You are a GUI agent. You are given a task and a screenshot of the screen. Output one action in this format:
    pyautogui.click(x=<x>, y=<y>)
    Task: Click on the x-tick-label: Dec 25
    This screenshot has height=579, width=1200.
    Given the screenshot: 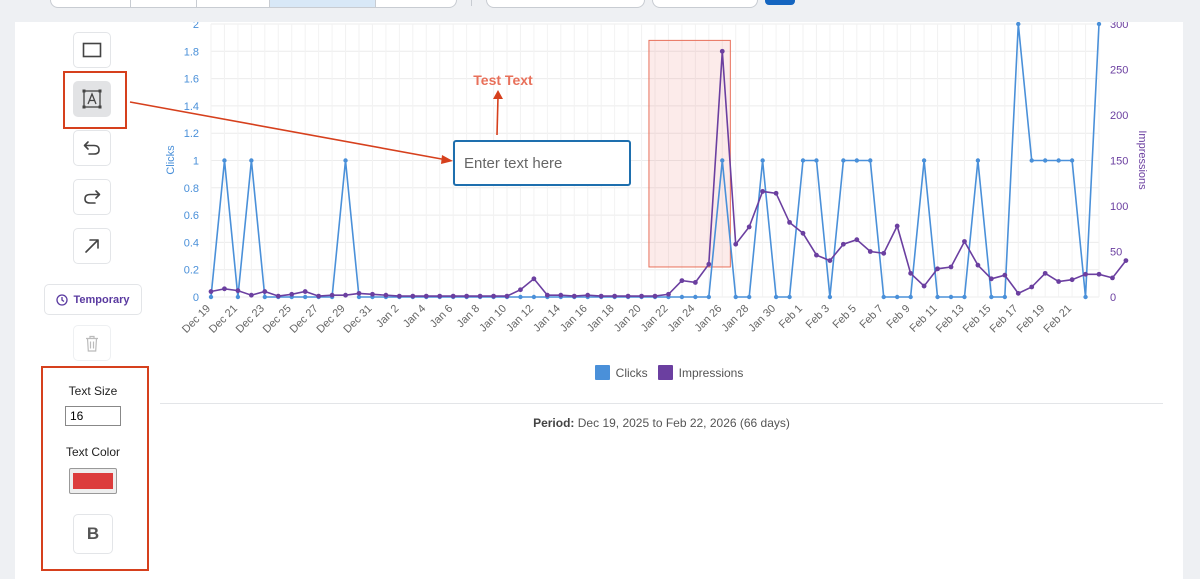 What is the action you would take?
    pyautogui.click(x=277, y=319)
    